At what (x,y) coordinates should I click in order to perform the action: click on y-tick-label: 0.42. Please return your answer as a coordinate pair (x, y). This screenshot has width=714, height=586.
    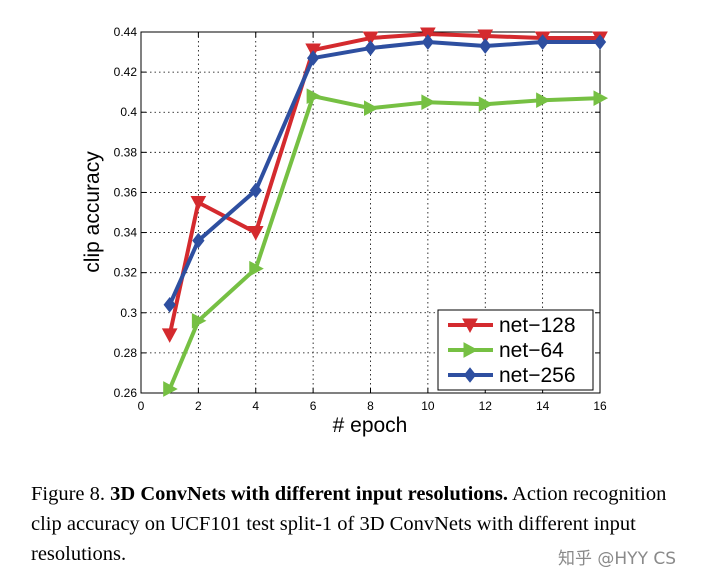
    Looking at the image, I should click on (126, 72).